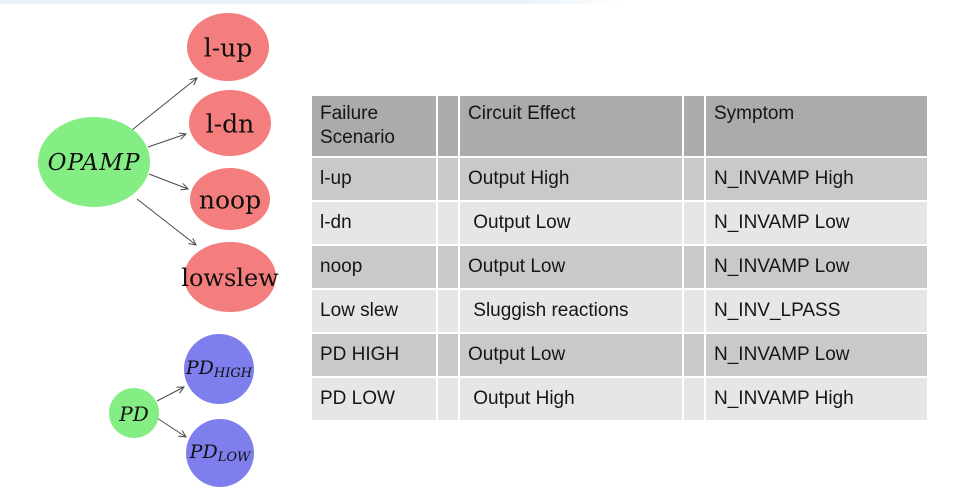 This screenshot has width=964, height=492. What do you see at coordinates (233, 373) in the screenshot?
I see `node-pd-high-label-subscript: HIGH` at bounding box center [233, 373].